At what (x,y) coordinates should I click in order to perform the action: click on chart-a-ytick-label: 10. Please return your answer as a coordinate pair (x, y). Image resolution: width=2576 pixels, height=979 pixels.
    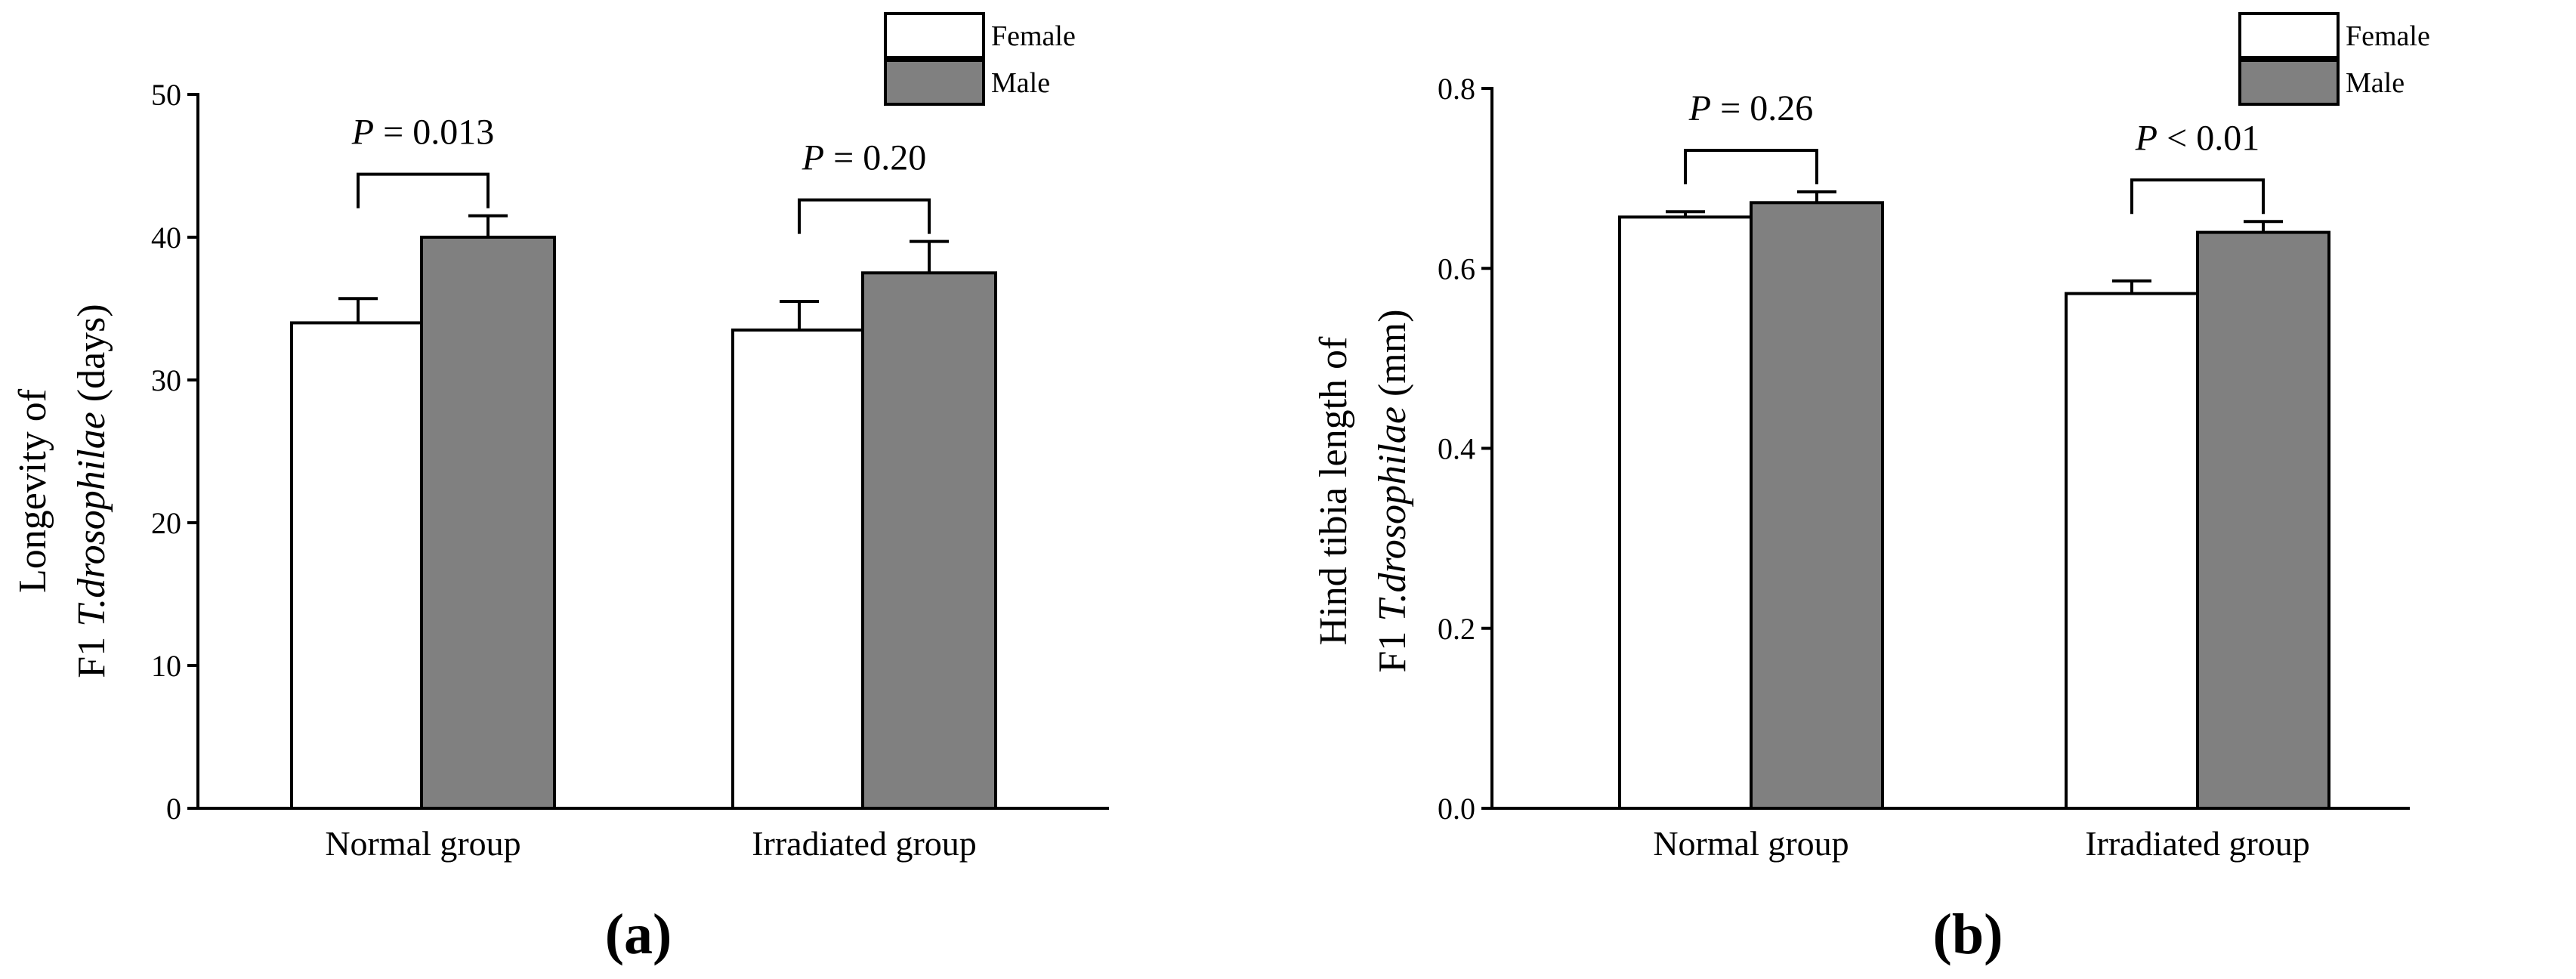
    Looking at the image, I should click on (166, 666).